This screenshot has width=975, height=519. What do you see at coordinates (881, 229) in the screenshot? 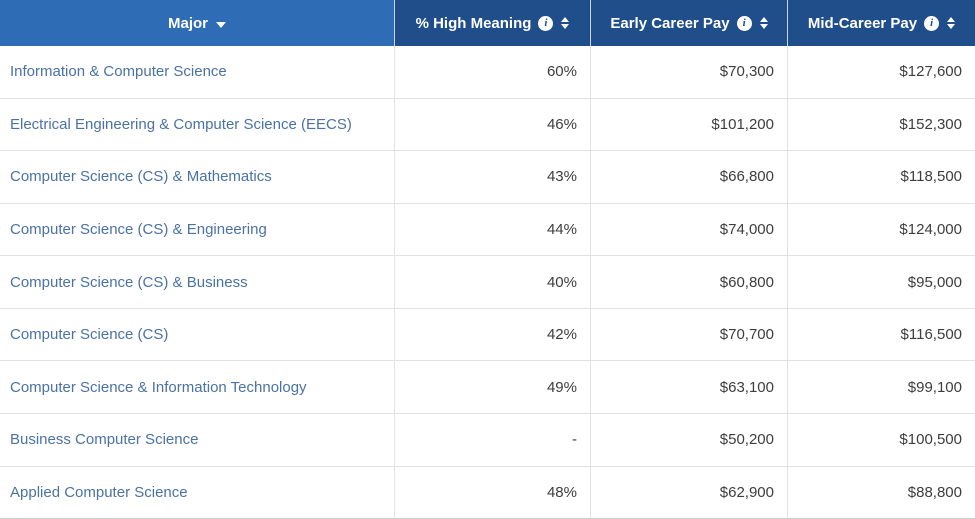
I see `mid-pay-cell: $124,000` at bounding box center [881, 229].